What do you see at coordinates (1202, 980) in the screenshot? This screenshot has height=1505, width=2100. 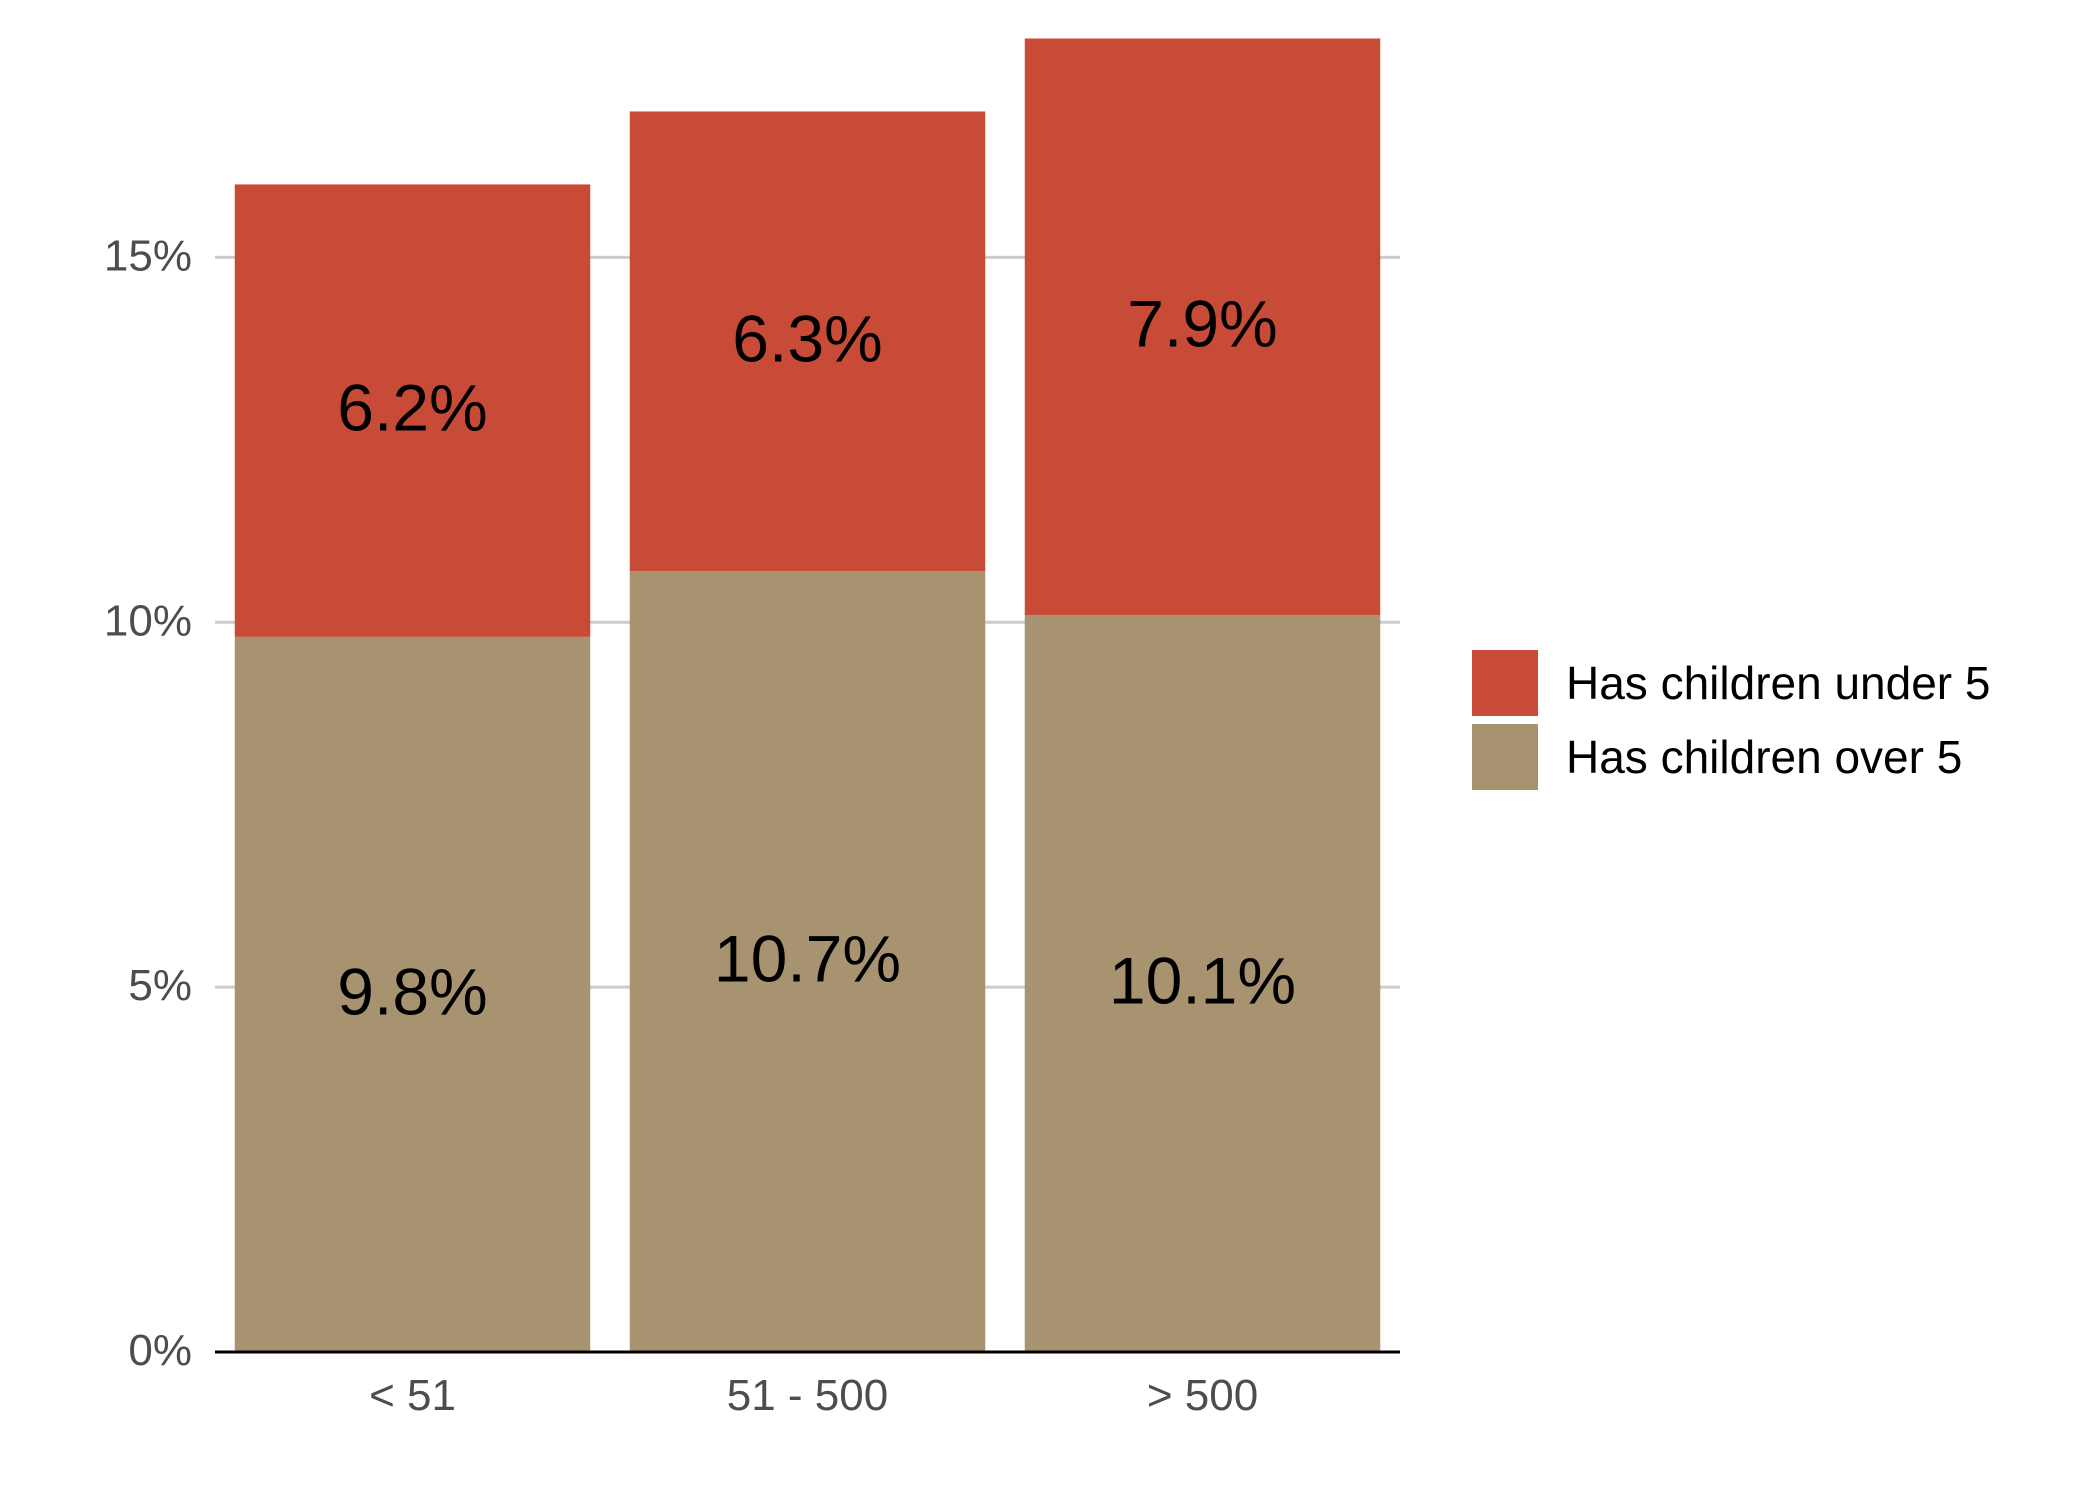 I see `data-label: 10.1%` at bounding box center [1202, 980].